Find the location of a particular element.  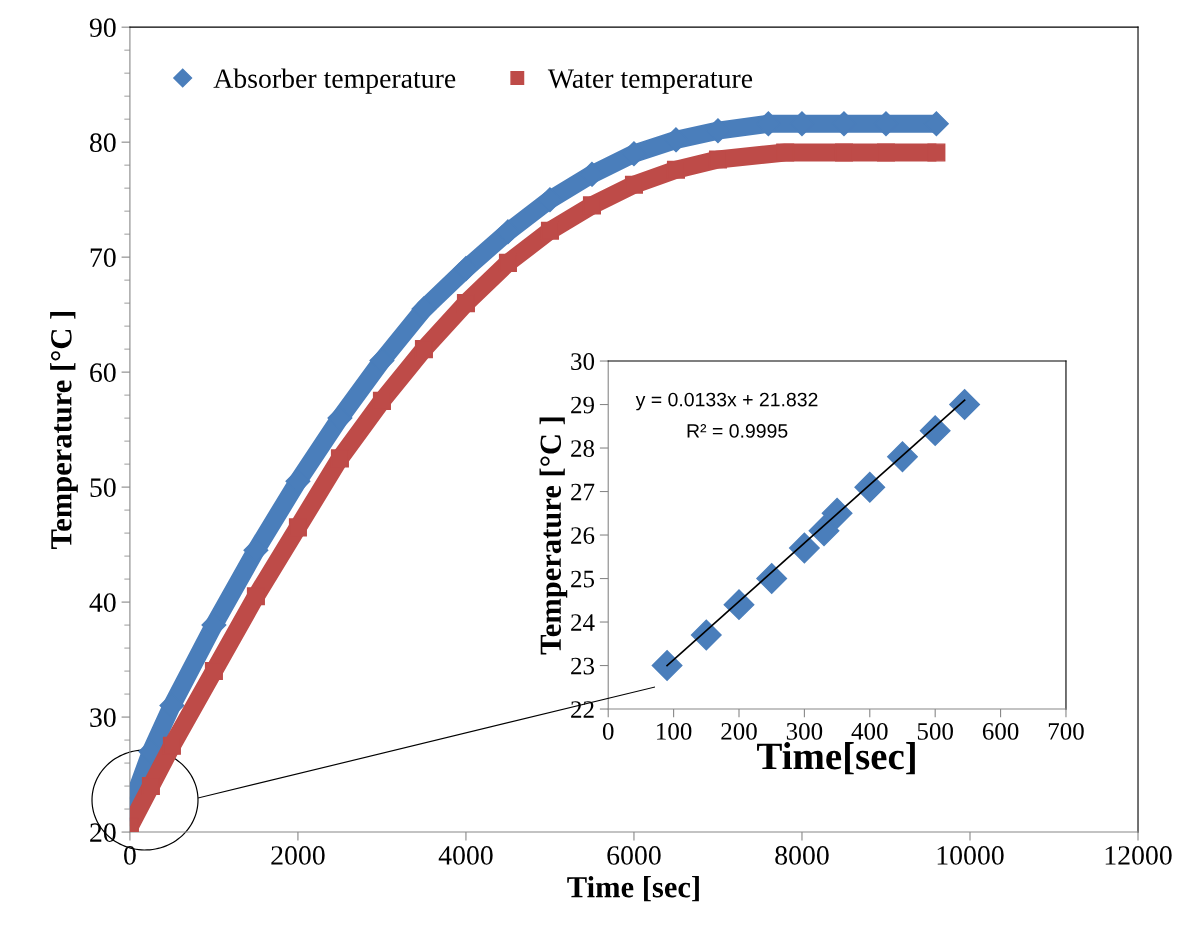

x-tick-label: 700 is located at coordinates (1066, 731).